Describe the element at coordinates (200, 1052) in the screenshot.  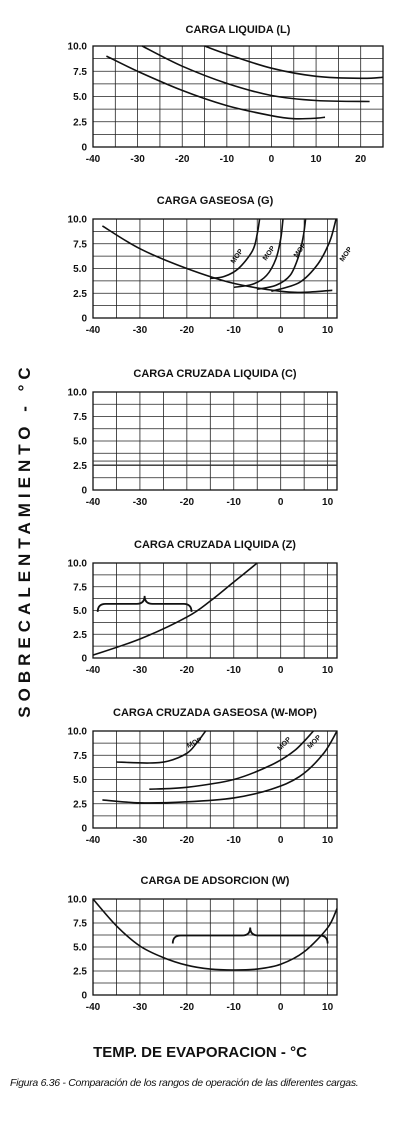
I see `x-axis-label: TEMP. DE EVAPORACION - °C` at that location.